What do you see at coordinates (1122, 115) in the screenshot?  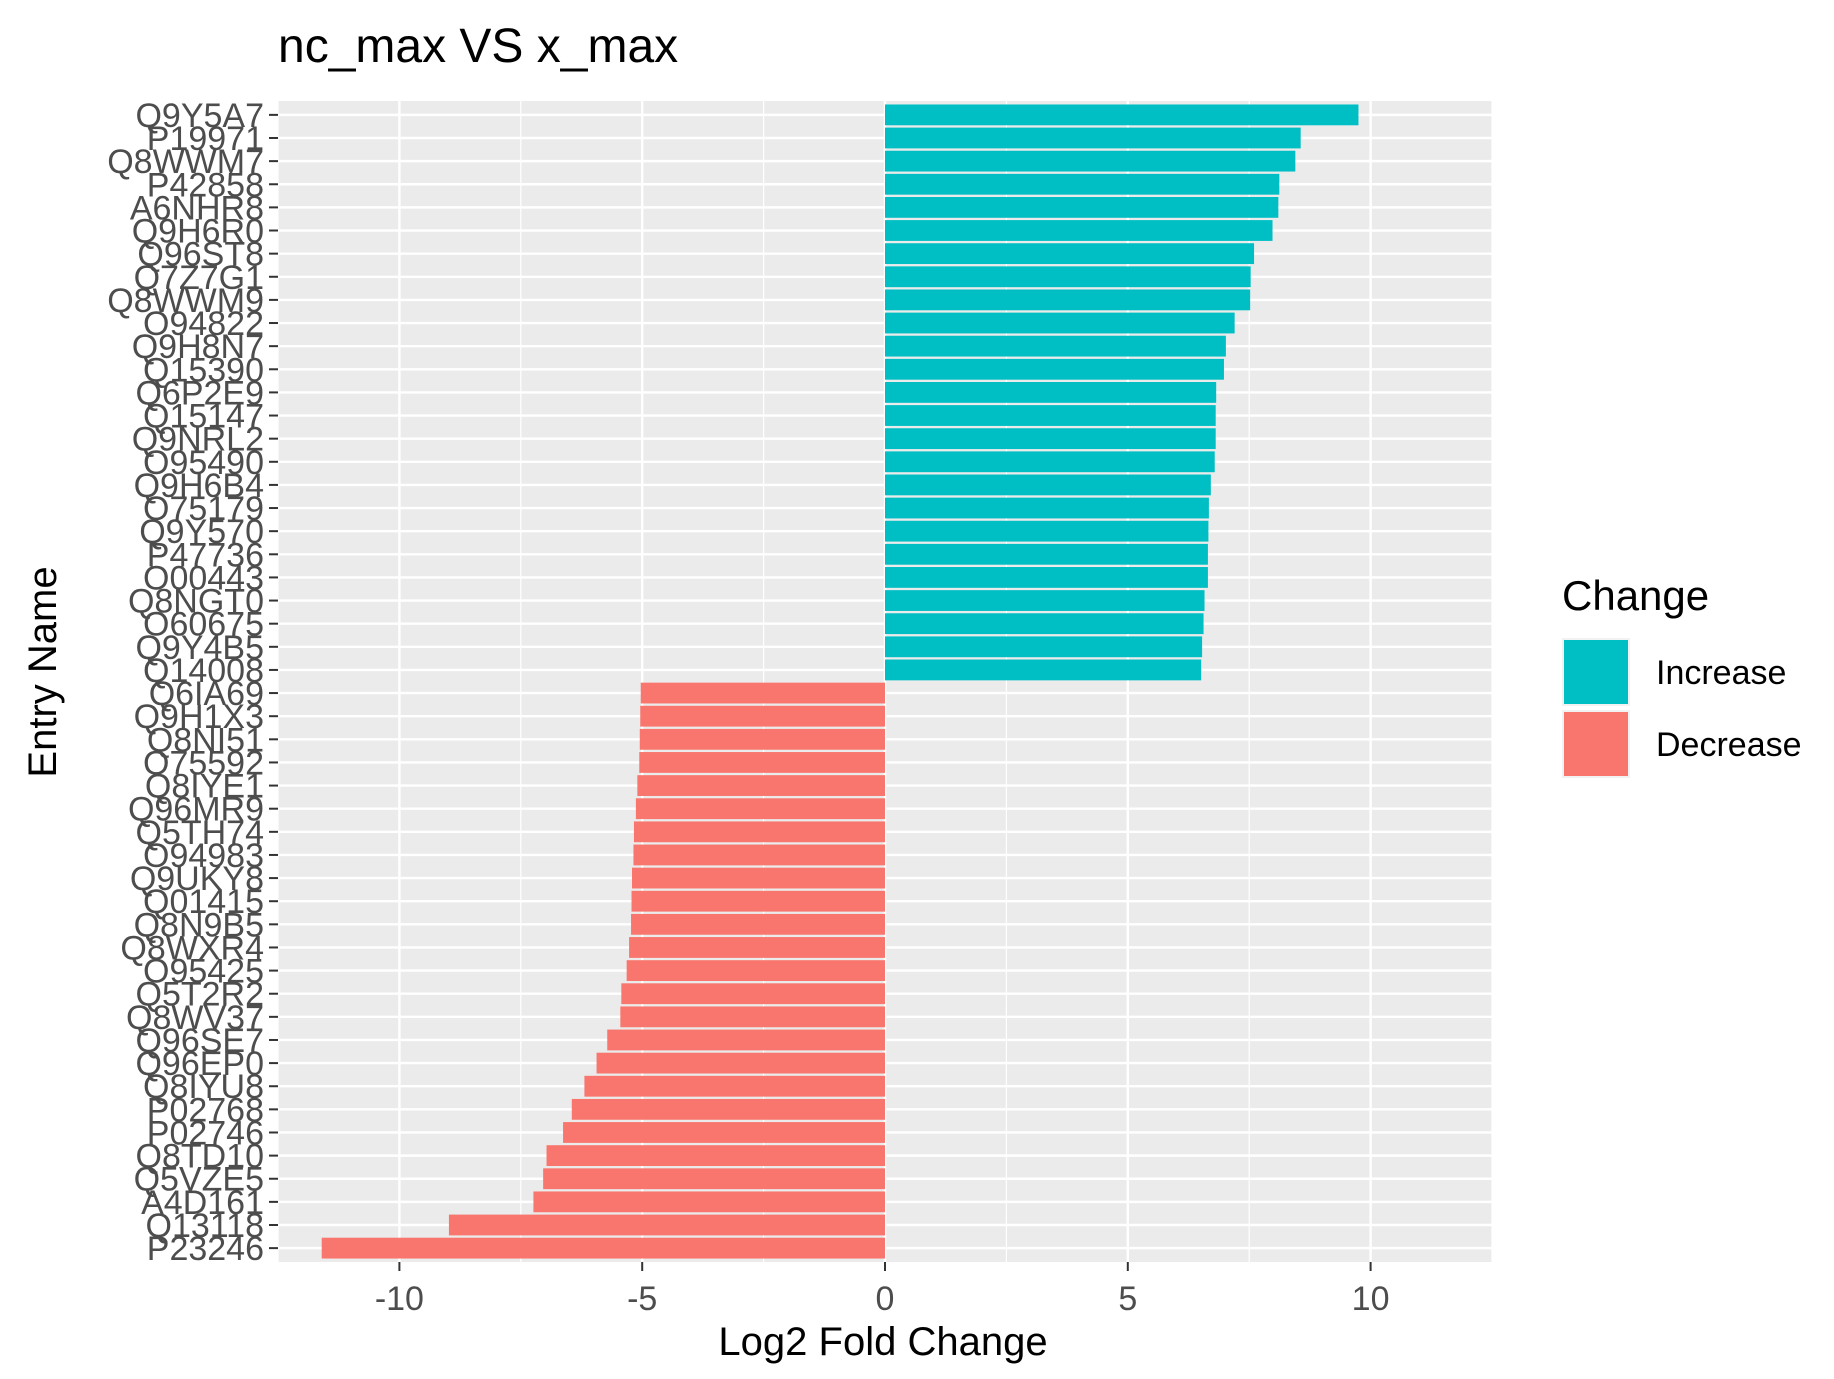 I see `bar-q9y5a7` at bounding box center [1122, 115].